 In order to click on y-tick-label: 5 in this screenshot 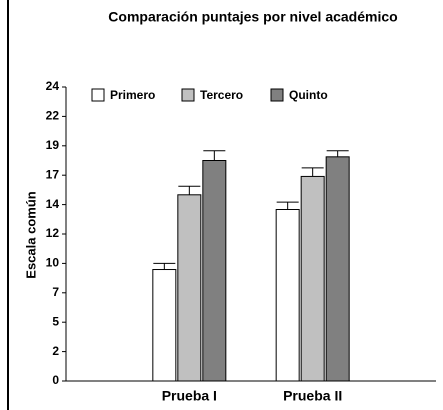, I will do `click(55, 321)`.